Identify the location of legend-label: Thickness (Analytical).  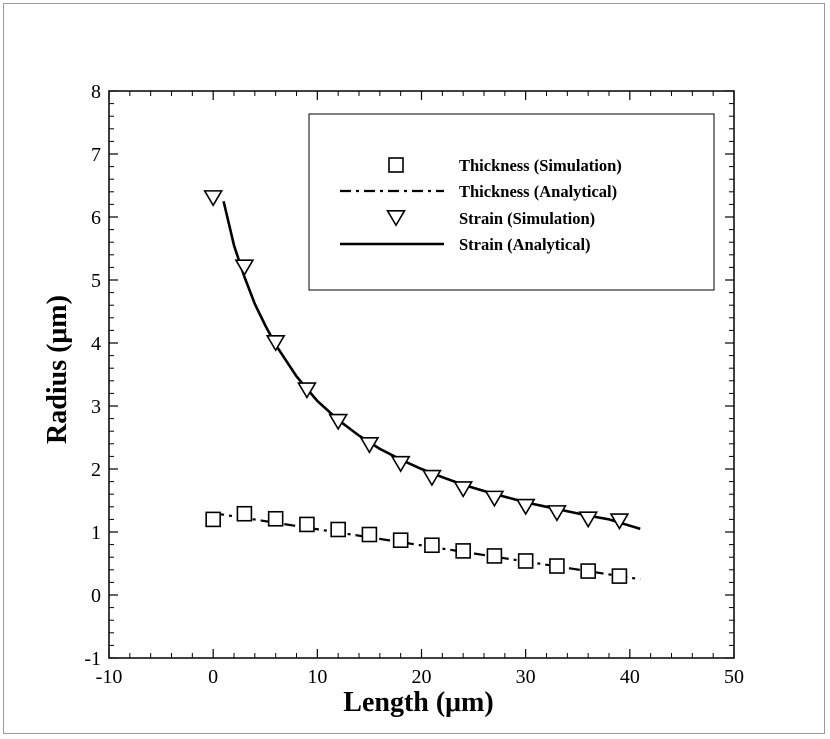
(538, 191).